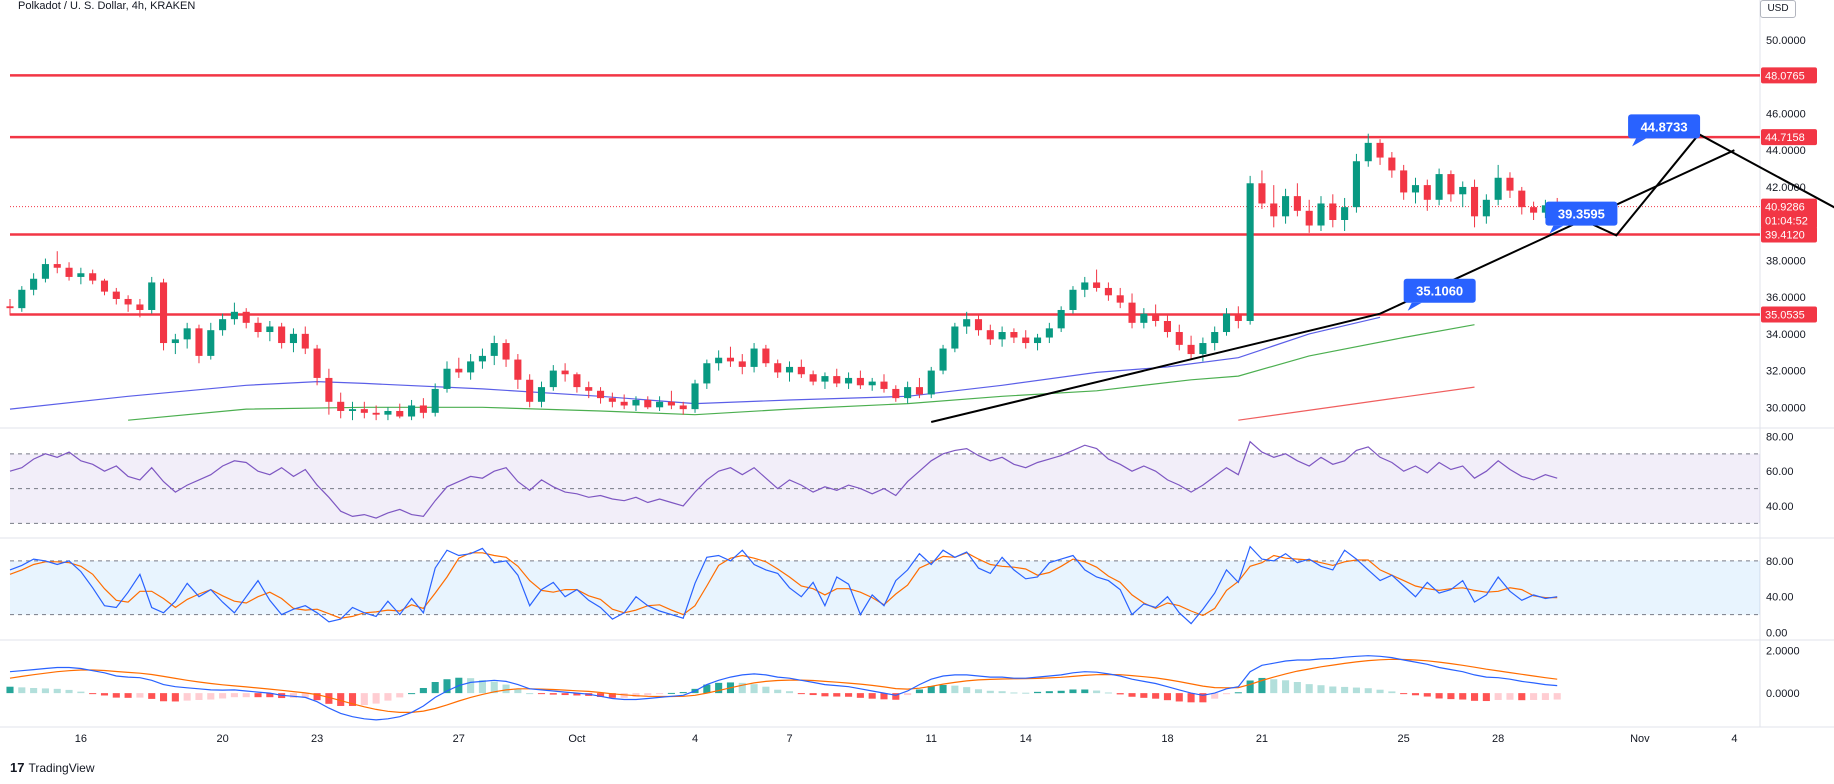 The image size is (1834, 784). I want to click on rsi-tick-label: 40.00, so click(1780, 507).